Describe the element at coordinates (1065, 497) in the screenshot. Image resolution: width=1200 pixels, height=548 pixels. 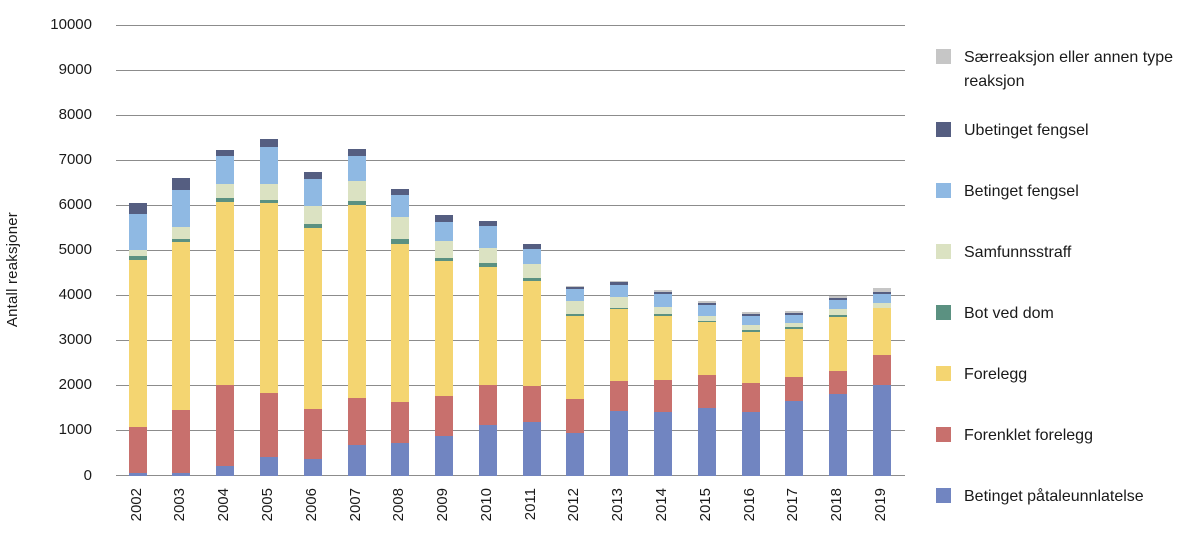
I see `legend-item-betinget_pataleunnlatelse: Betinget påtaleunnlatelse` at that location.